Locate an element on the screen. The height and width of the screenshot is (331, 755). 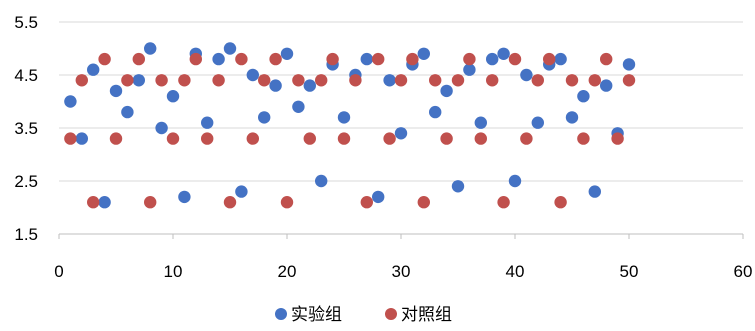
legend-label: 对照组 is located at coordinates (426, 315).